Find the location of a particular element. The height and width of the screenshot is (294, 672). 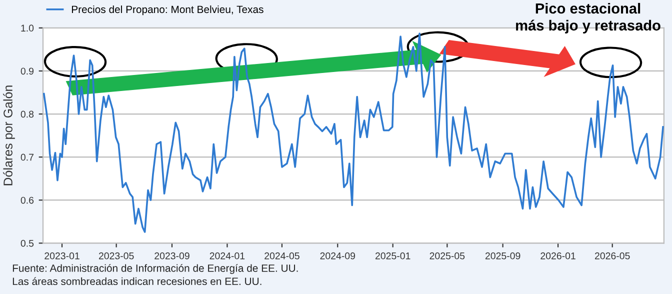

source-note: Fuente: Administración de Información de Energía de EE. UU. is located at coordinates (155, 269).